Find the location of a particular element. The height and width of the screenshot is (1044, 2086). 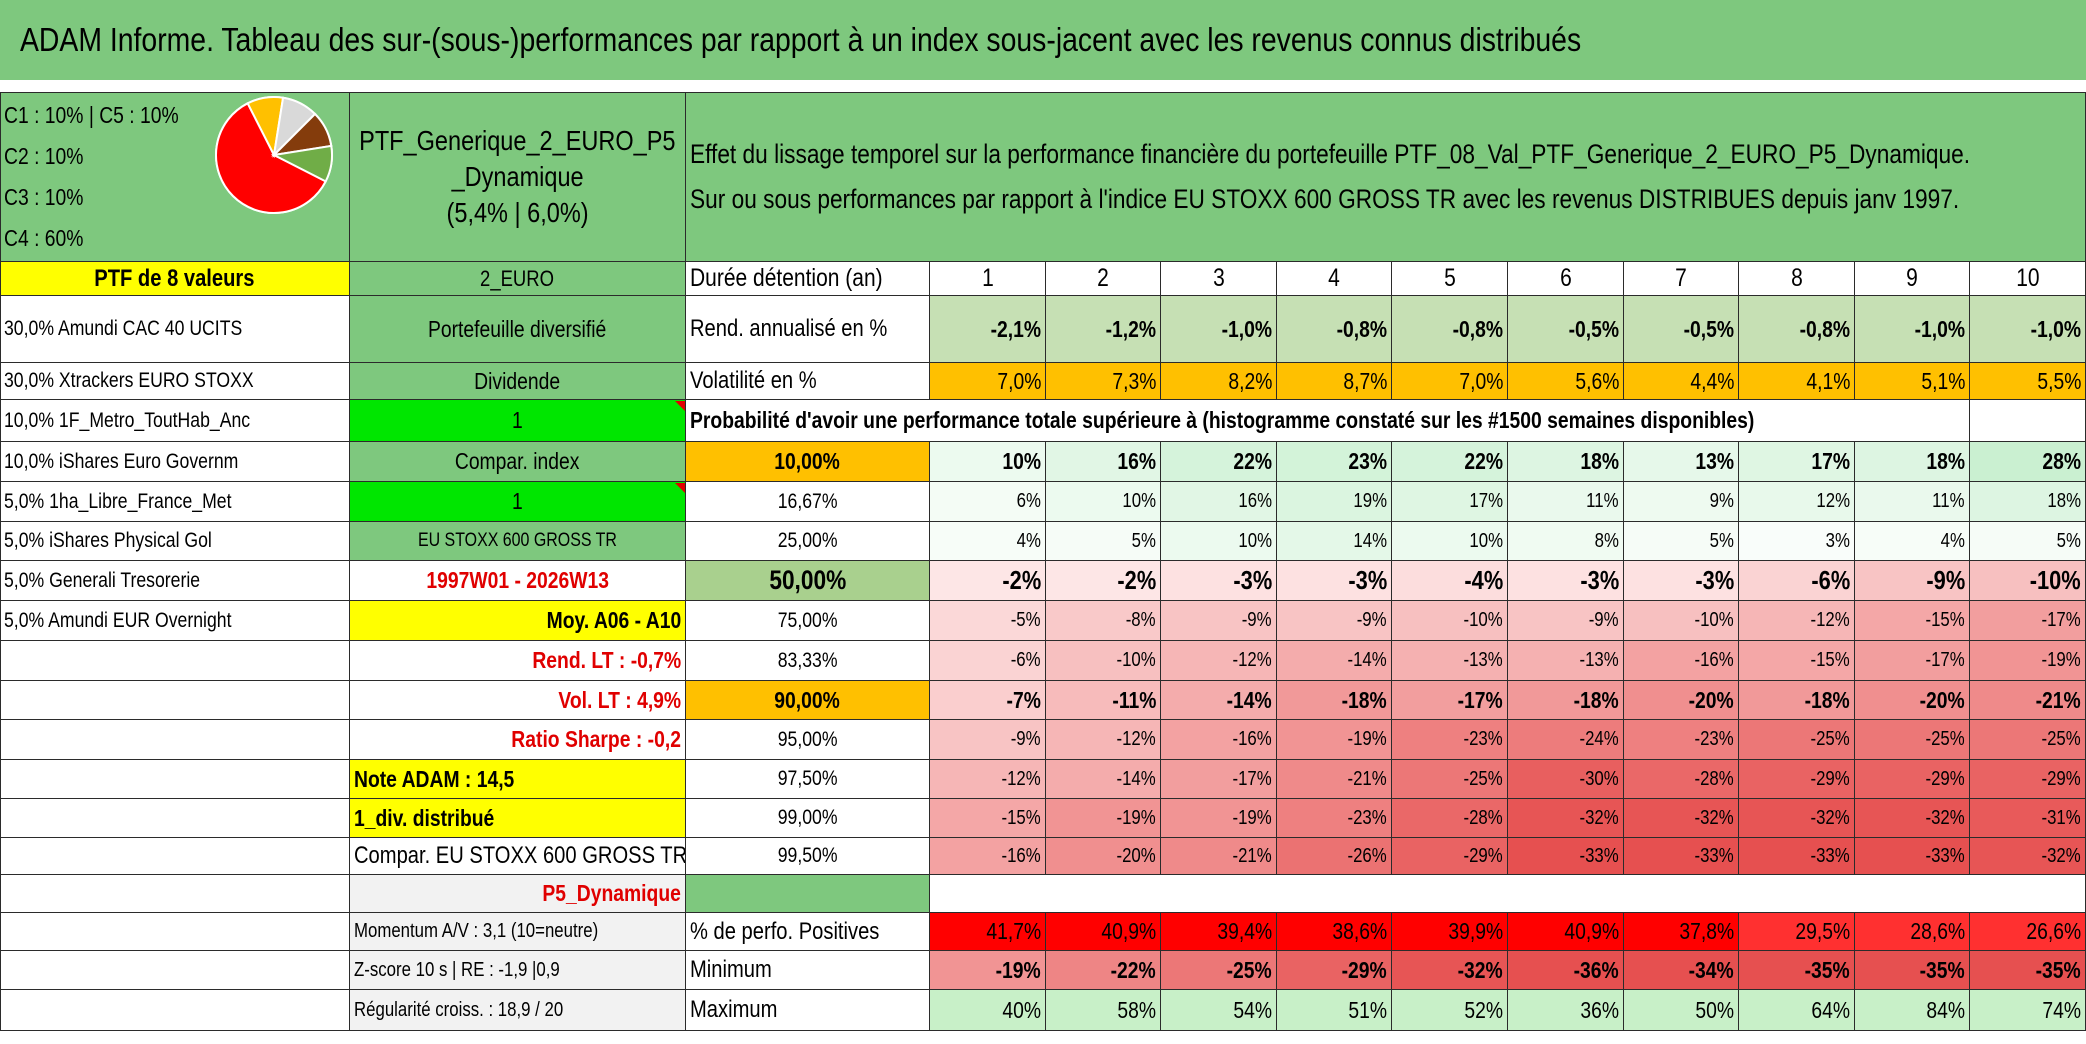

minimum-value-text: -35% is located at coordinates (2058, 969).